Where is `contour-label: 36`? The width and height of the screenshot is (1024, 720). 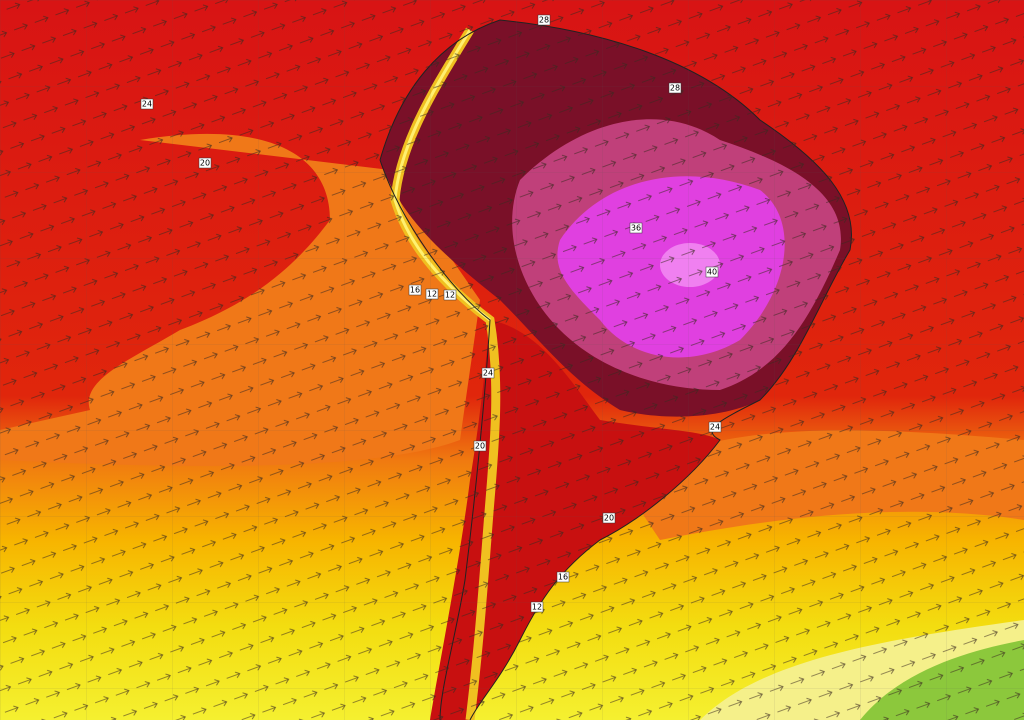
contour-label: 36 is located at coordinates (636, 228).